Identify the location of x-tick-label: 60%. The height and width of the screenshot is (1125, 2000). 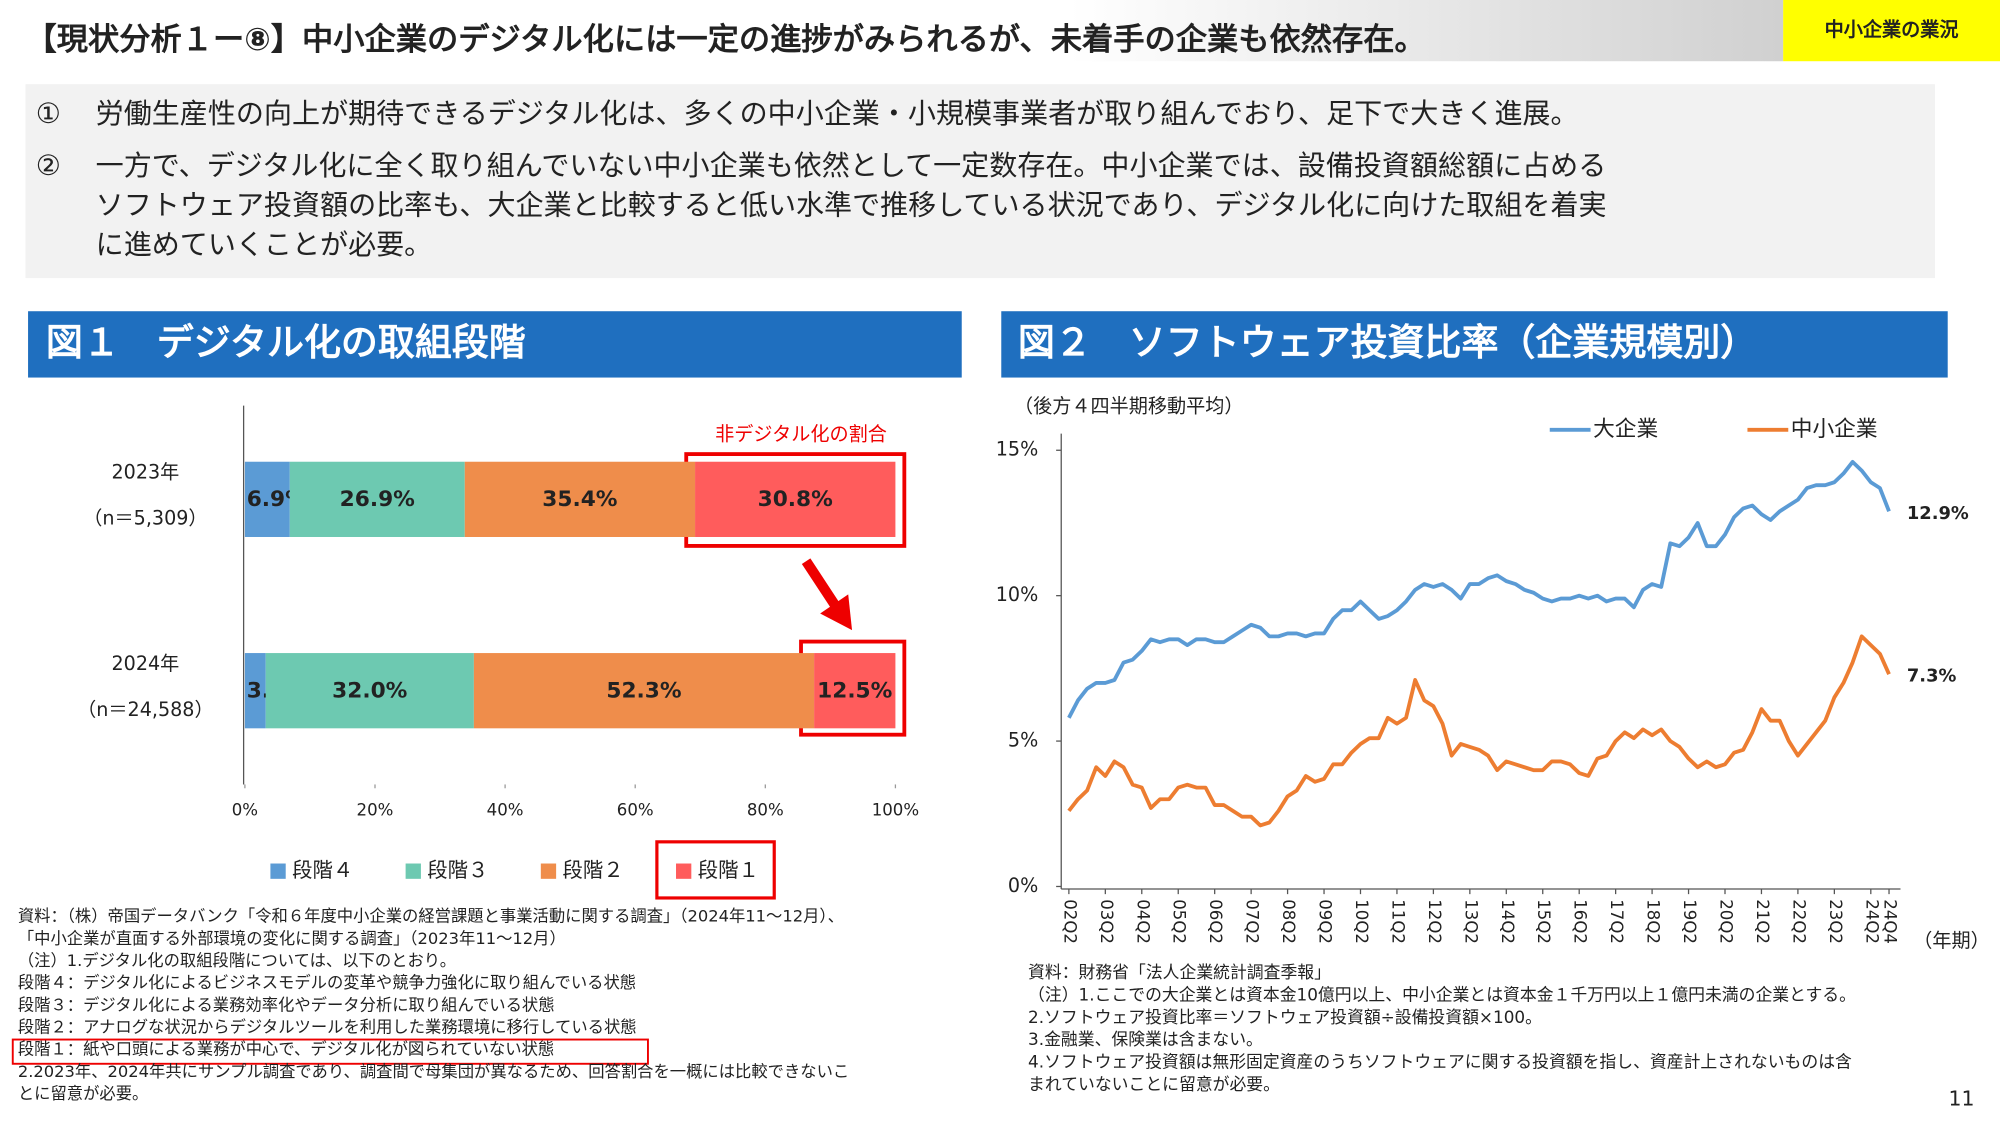
(635, 810).